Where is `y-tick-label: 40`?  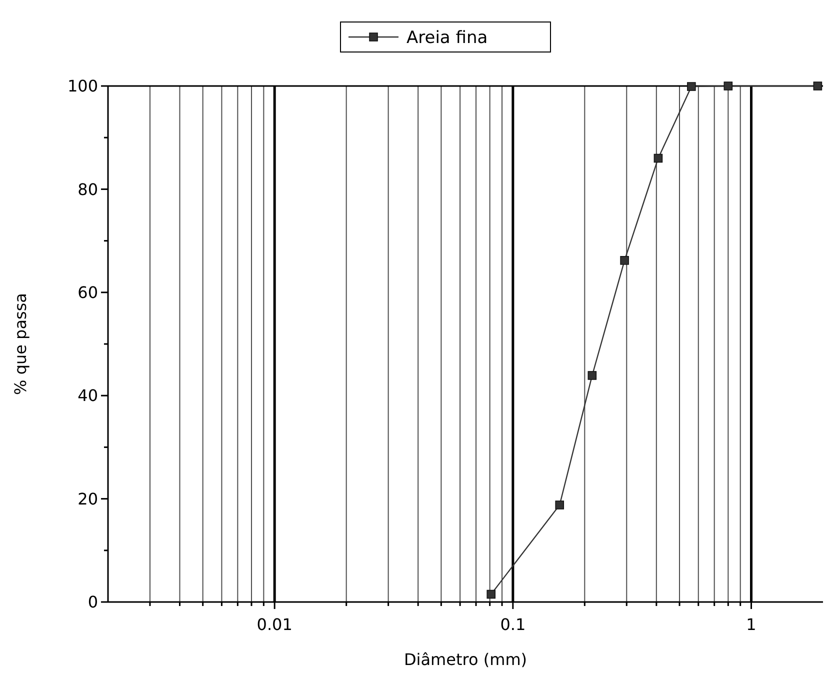
y-tick-label: 40 is located at coordinates (88, 396).